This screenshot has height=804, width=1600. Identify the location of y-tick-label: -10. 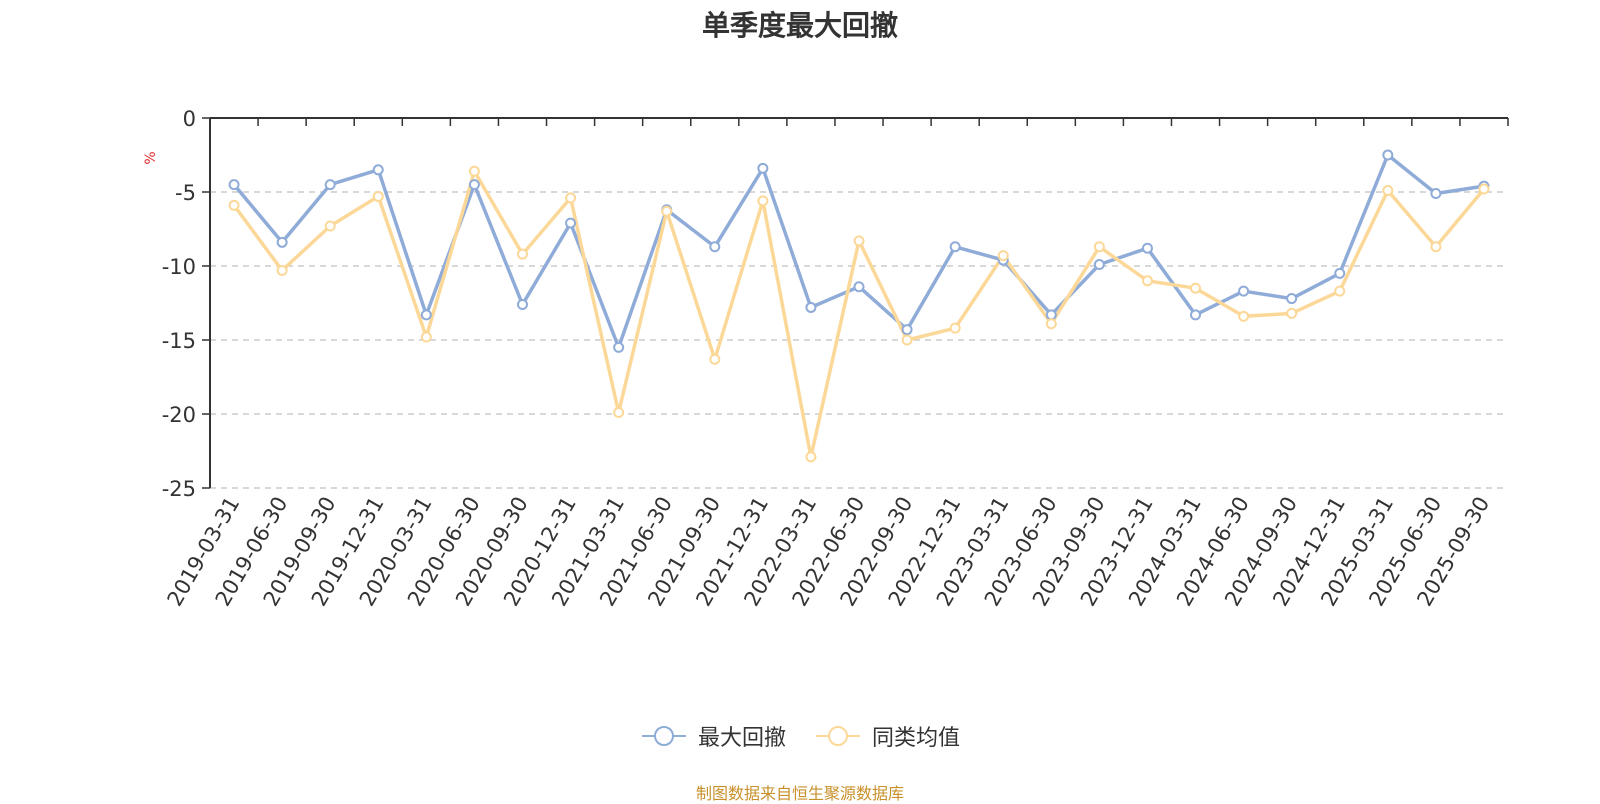
(179, 267).